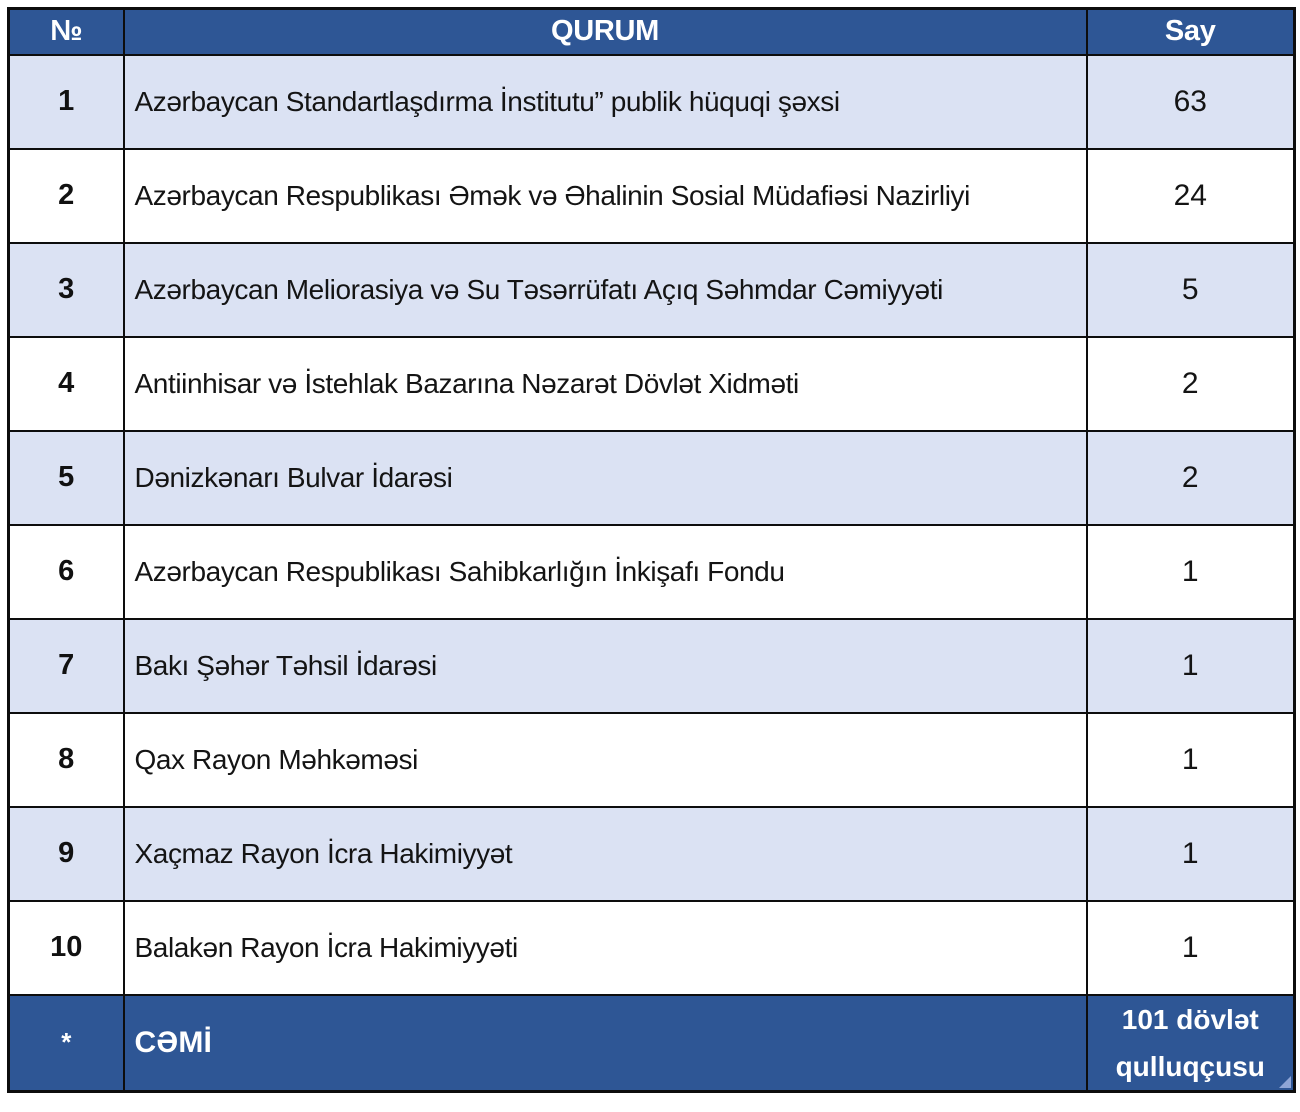 The image size is (1300, 1112). Describe the element at coordinates (605, 853) in the screenshot. I see `qurum-cell: Xaçmaz Rayon İcra Hakimiyyət` at that location.